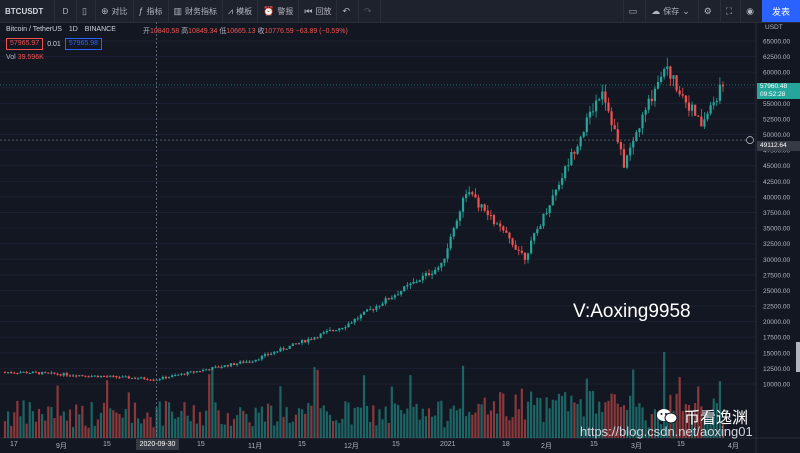 The width and height of the screenshot is (800, 453). What do you see at coordinates (165, 31) in the screenshot?
I see `open-value: 10840.58` at bounding box center [165, 31].